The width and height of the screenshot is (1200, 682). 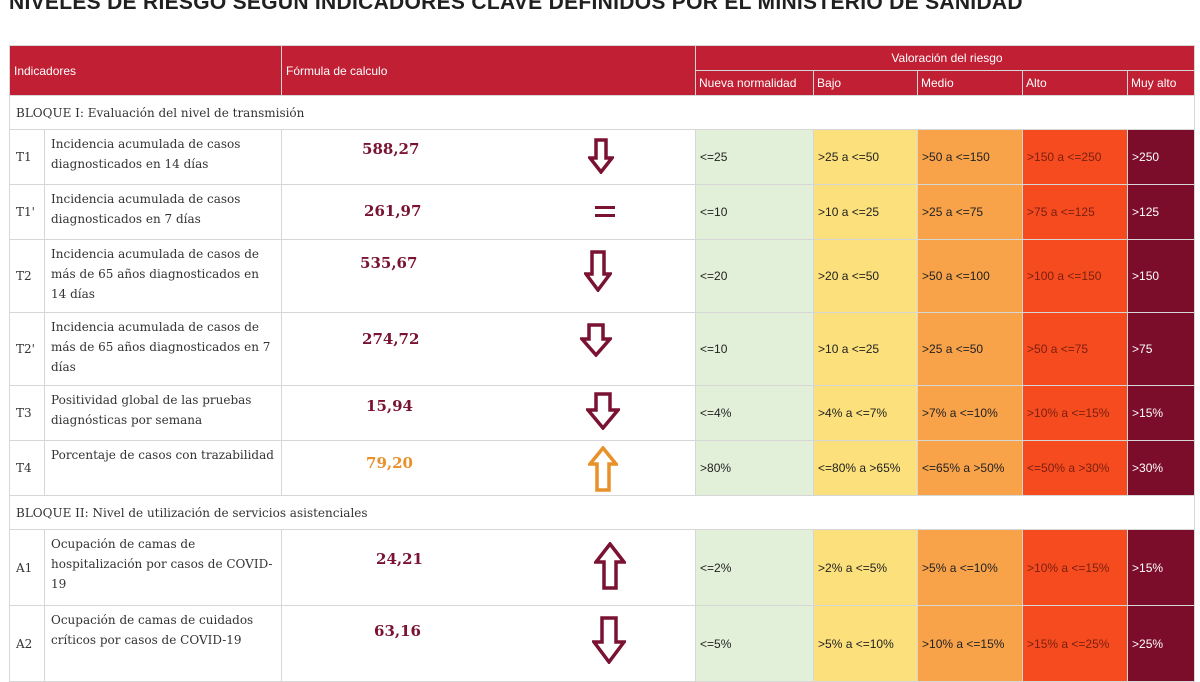 I want to click on header-indicadores: Indicadores, so click(x=145, y=70).